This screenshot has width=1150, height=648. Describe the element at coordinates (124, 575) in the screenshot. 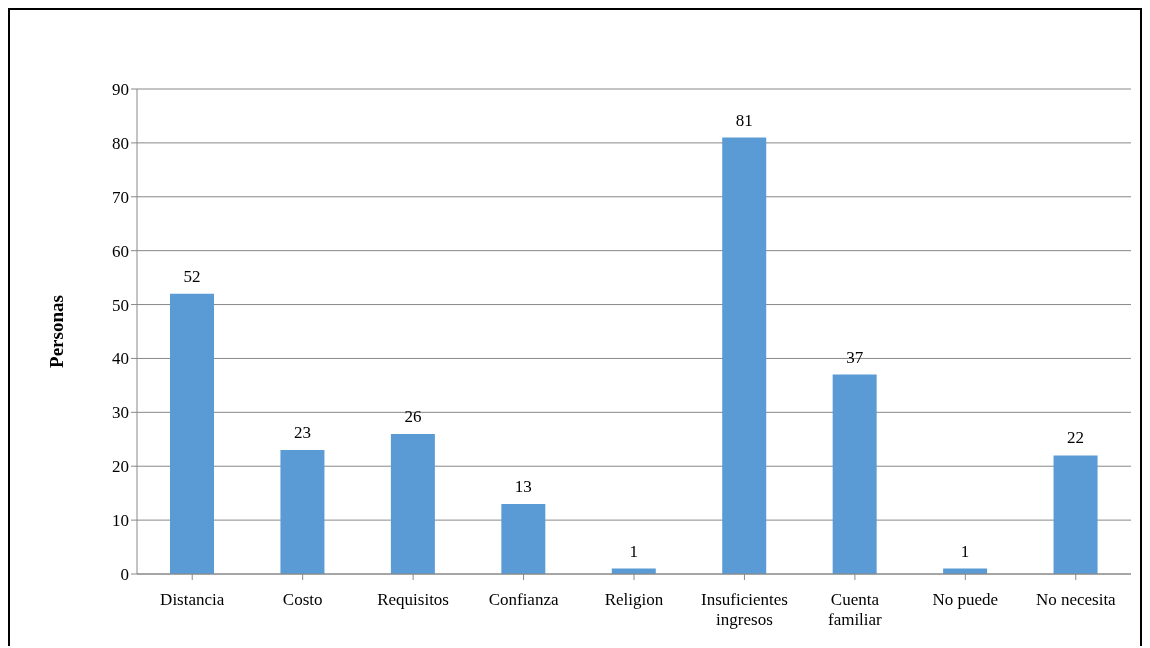

I see `y-tick-label: 0` at that location.